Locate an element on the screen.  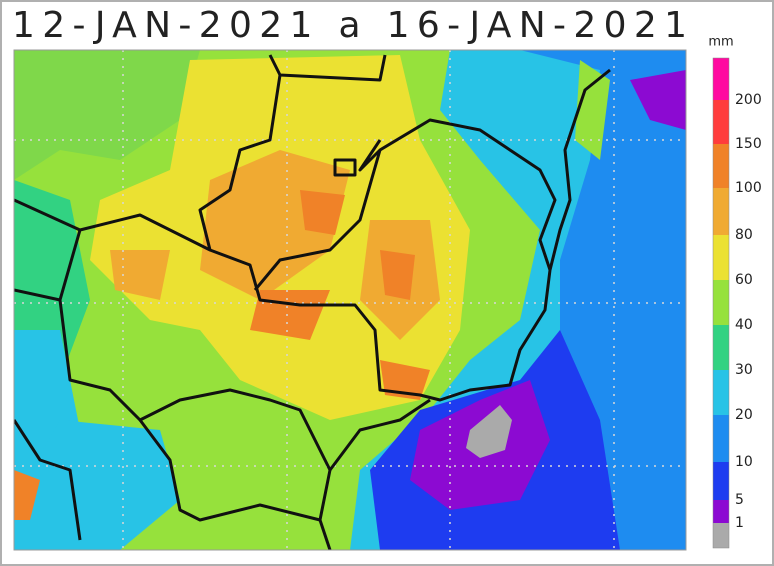
legend-label: 20 is located at coordinates (744, 415).